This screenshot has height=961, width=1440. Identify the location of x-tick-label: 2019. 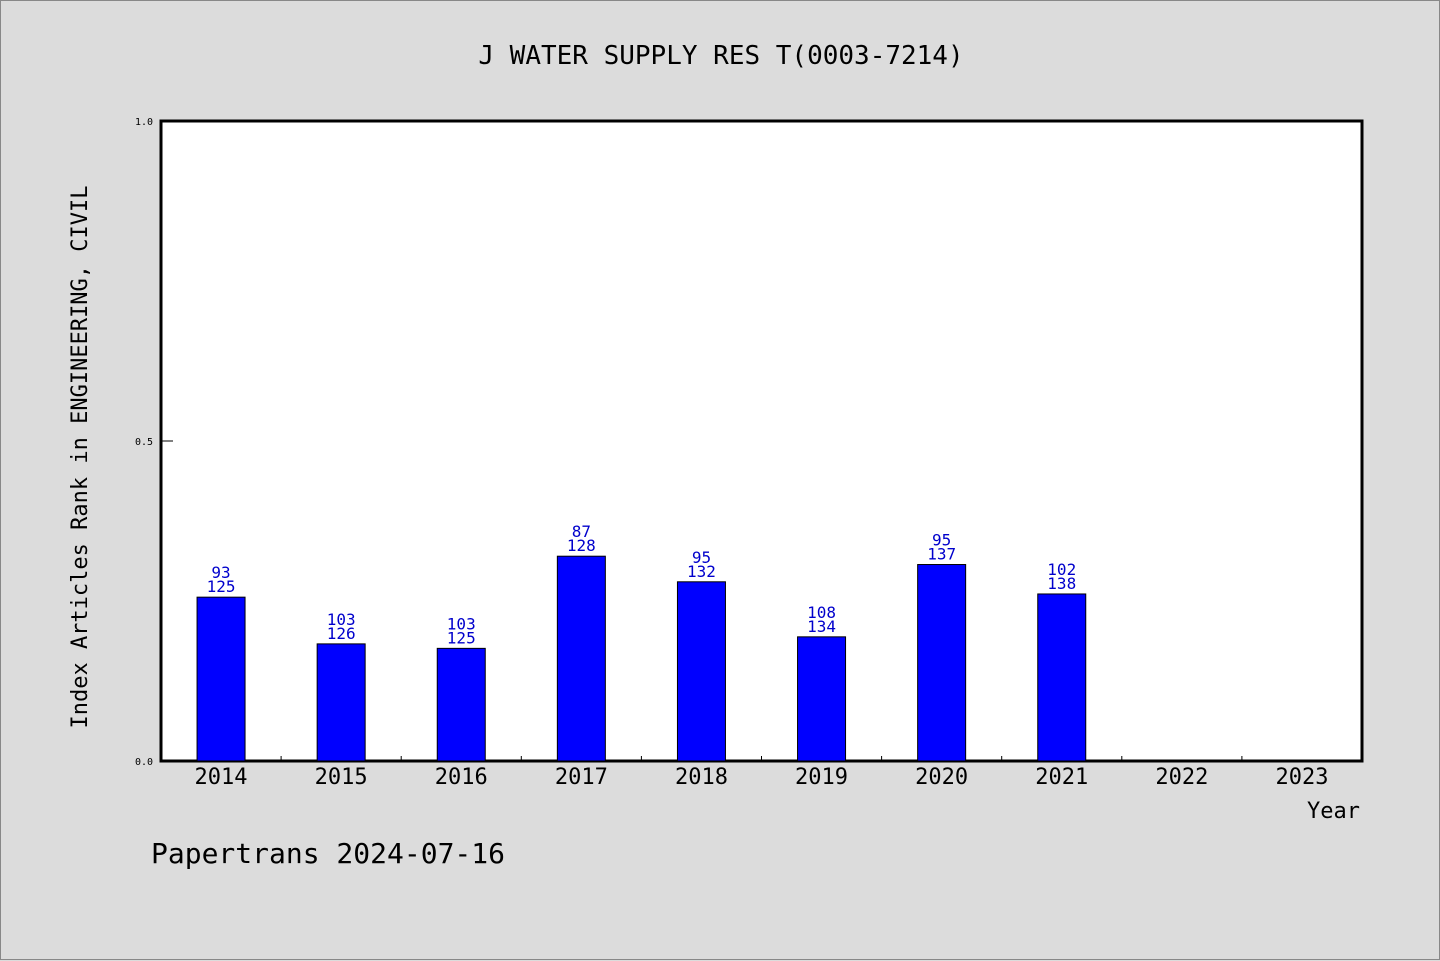
(821, 777).